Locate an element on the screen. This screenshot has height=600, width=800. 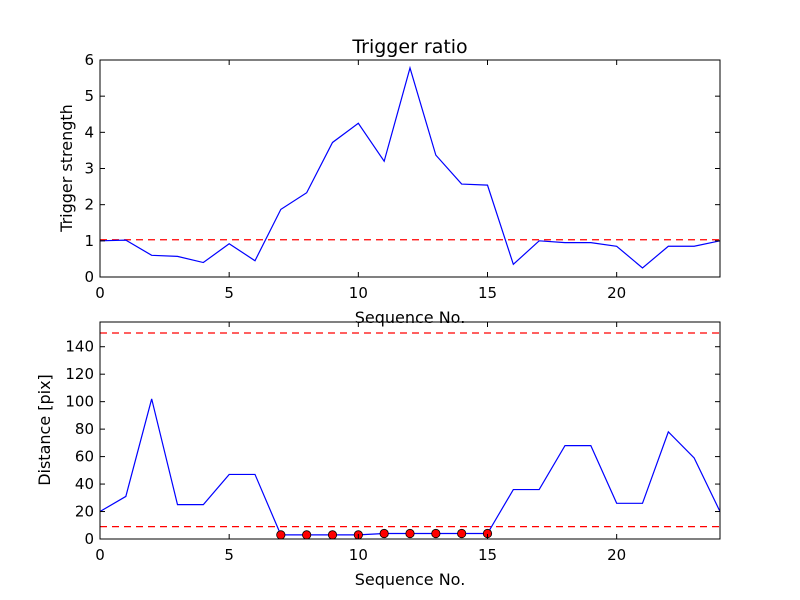
y-tick-label: 4 is located at coordinates (89, 132).